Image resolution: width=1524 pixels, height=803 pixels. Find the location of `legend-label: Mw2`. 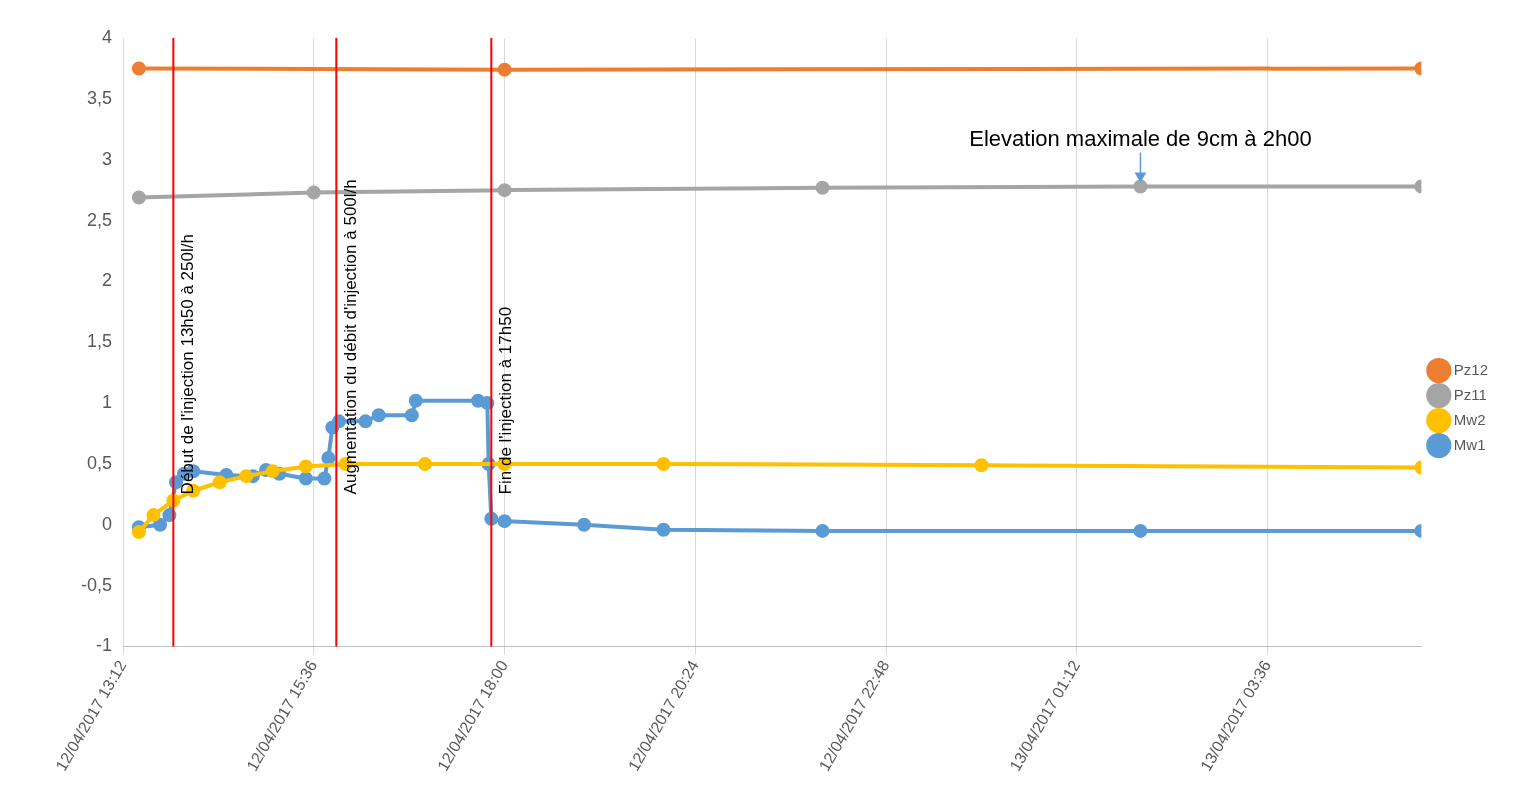

legend-label: Mw2 is located at coordinates (1469, 419).